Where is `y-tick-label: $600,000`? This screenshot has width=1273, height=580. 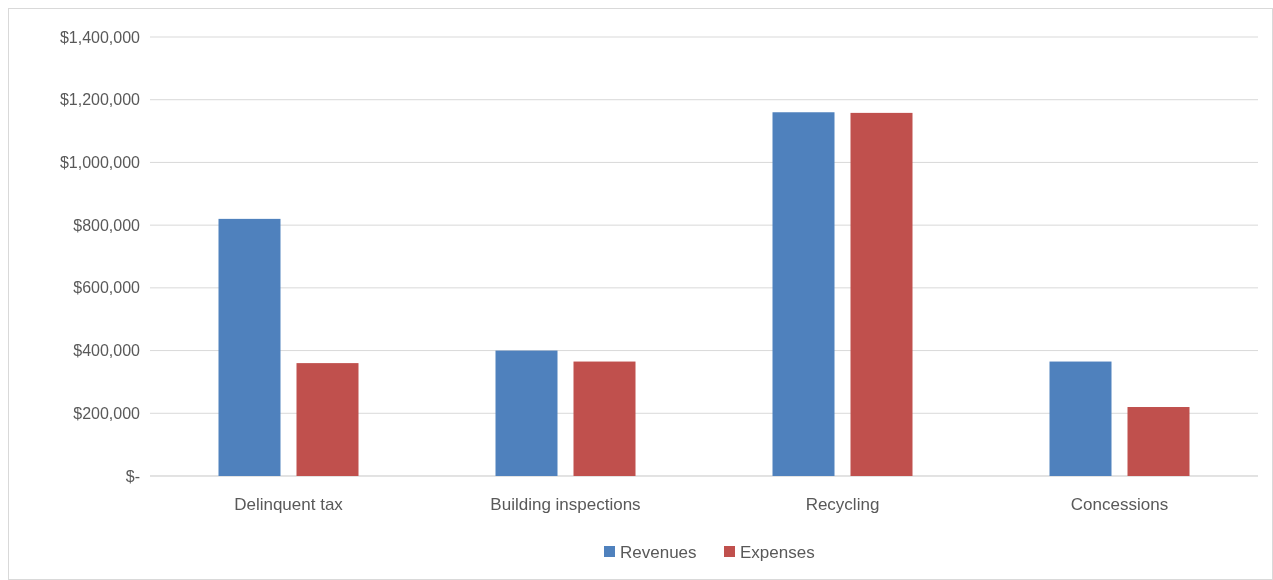
y-tick-label: $600,000 is located at coordinates (107, 288).